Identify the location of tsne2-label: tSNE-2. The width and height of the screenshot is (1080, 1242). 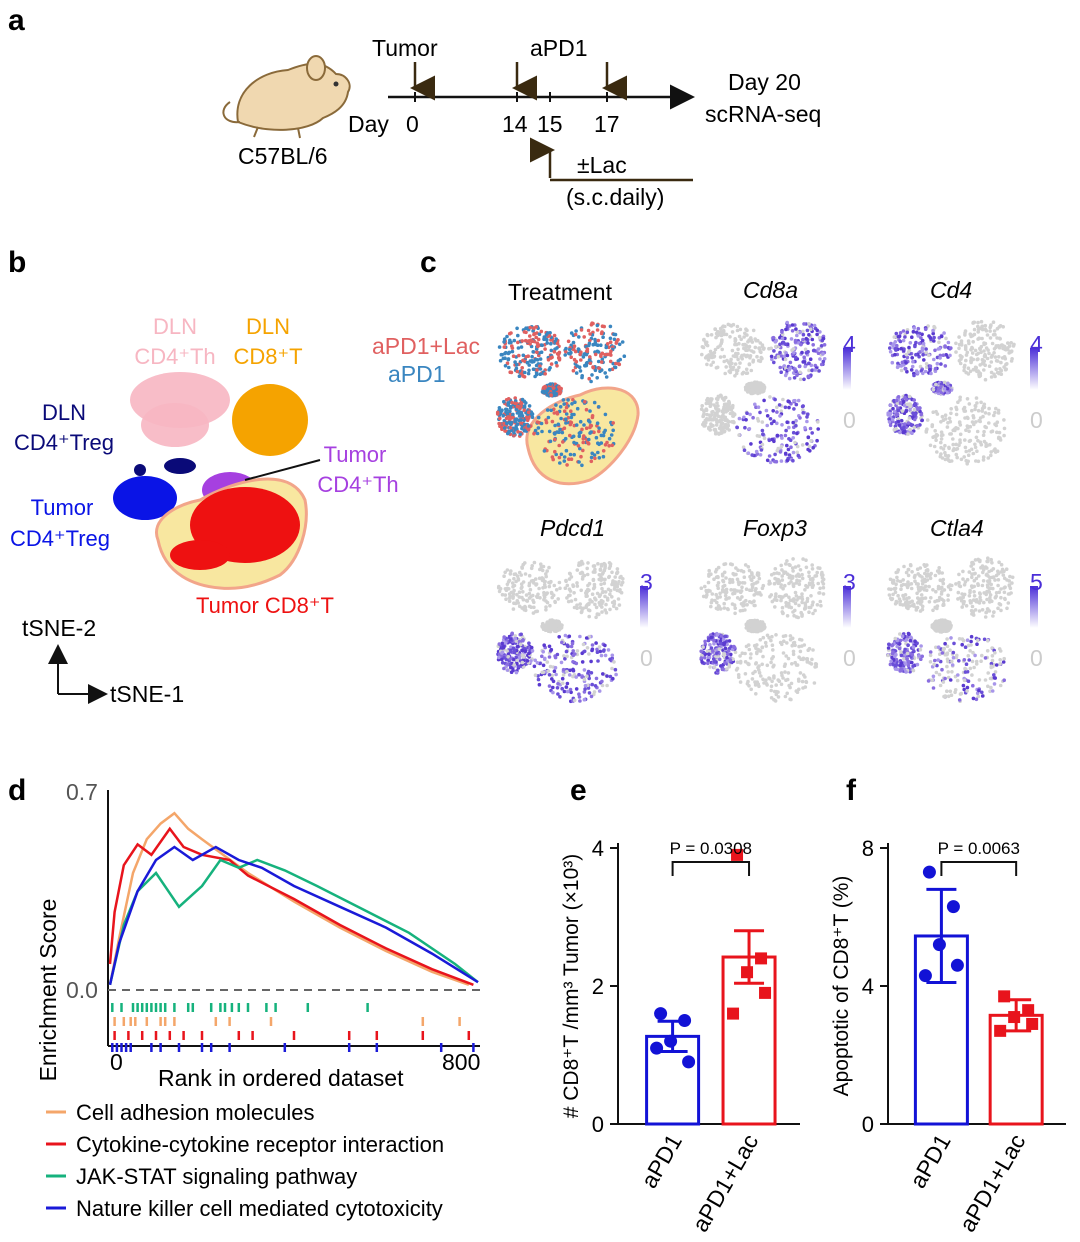
(59, 628).